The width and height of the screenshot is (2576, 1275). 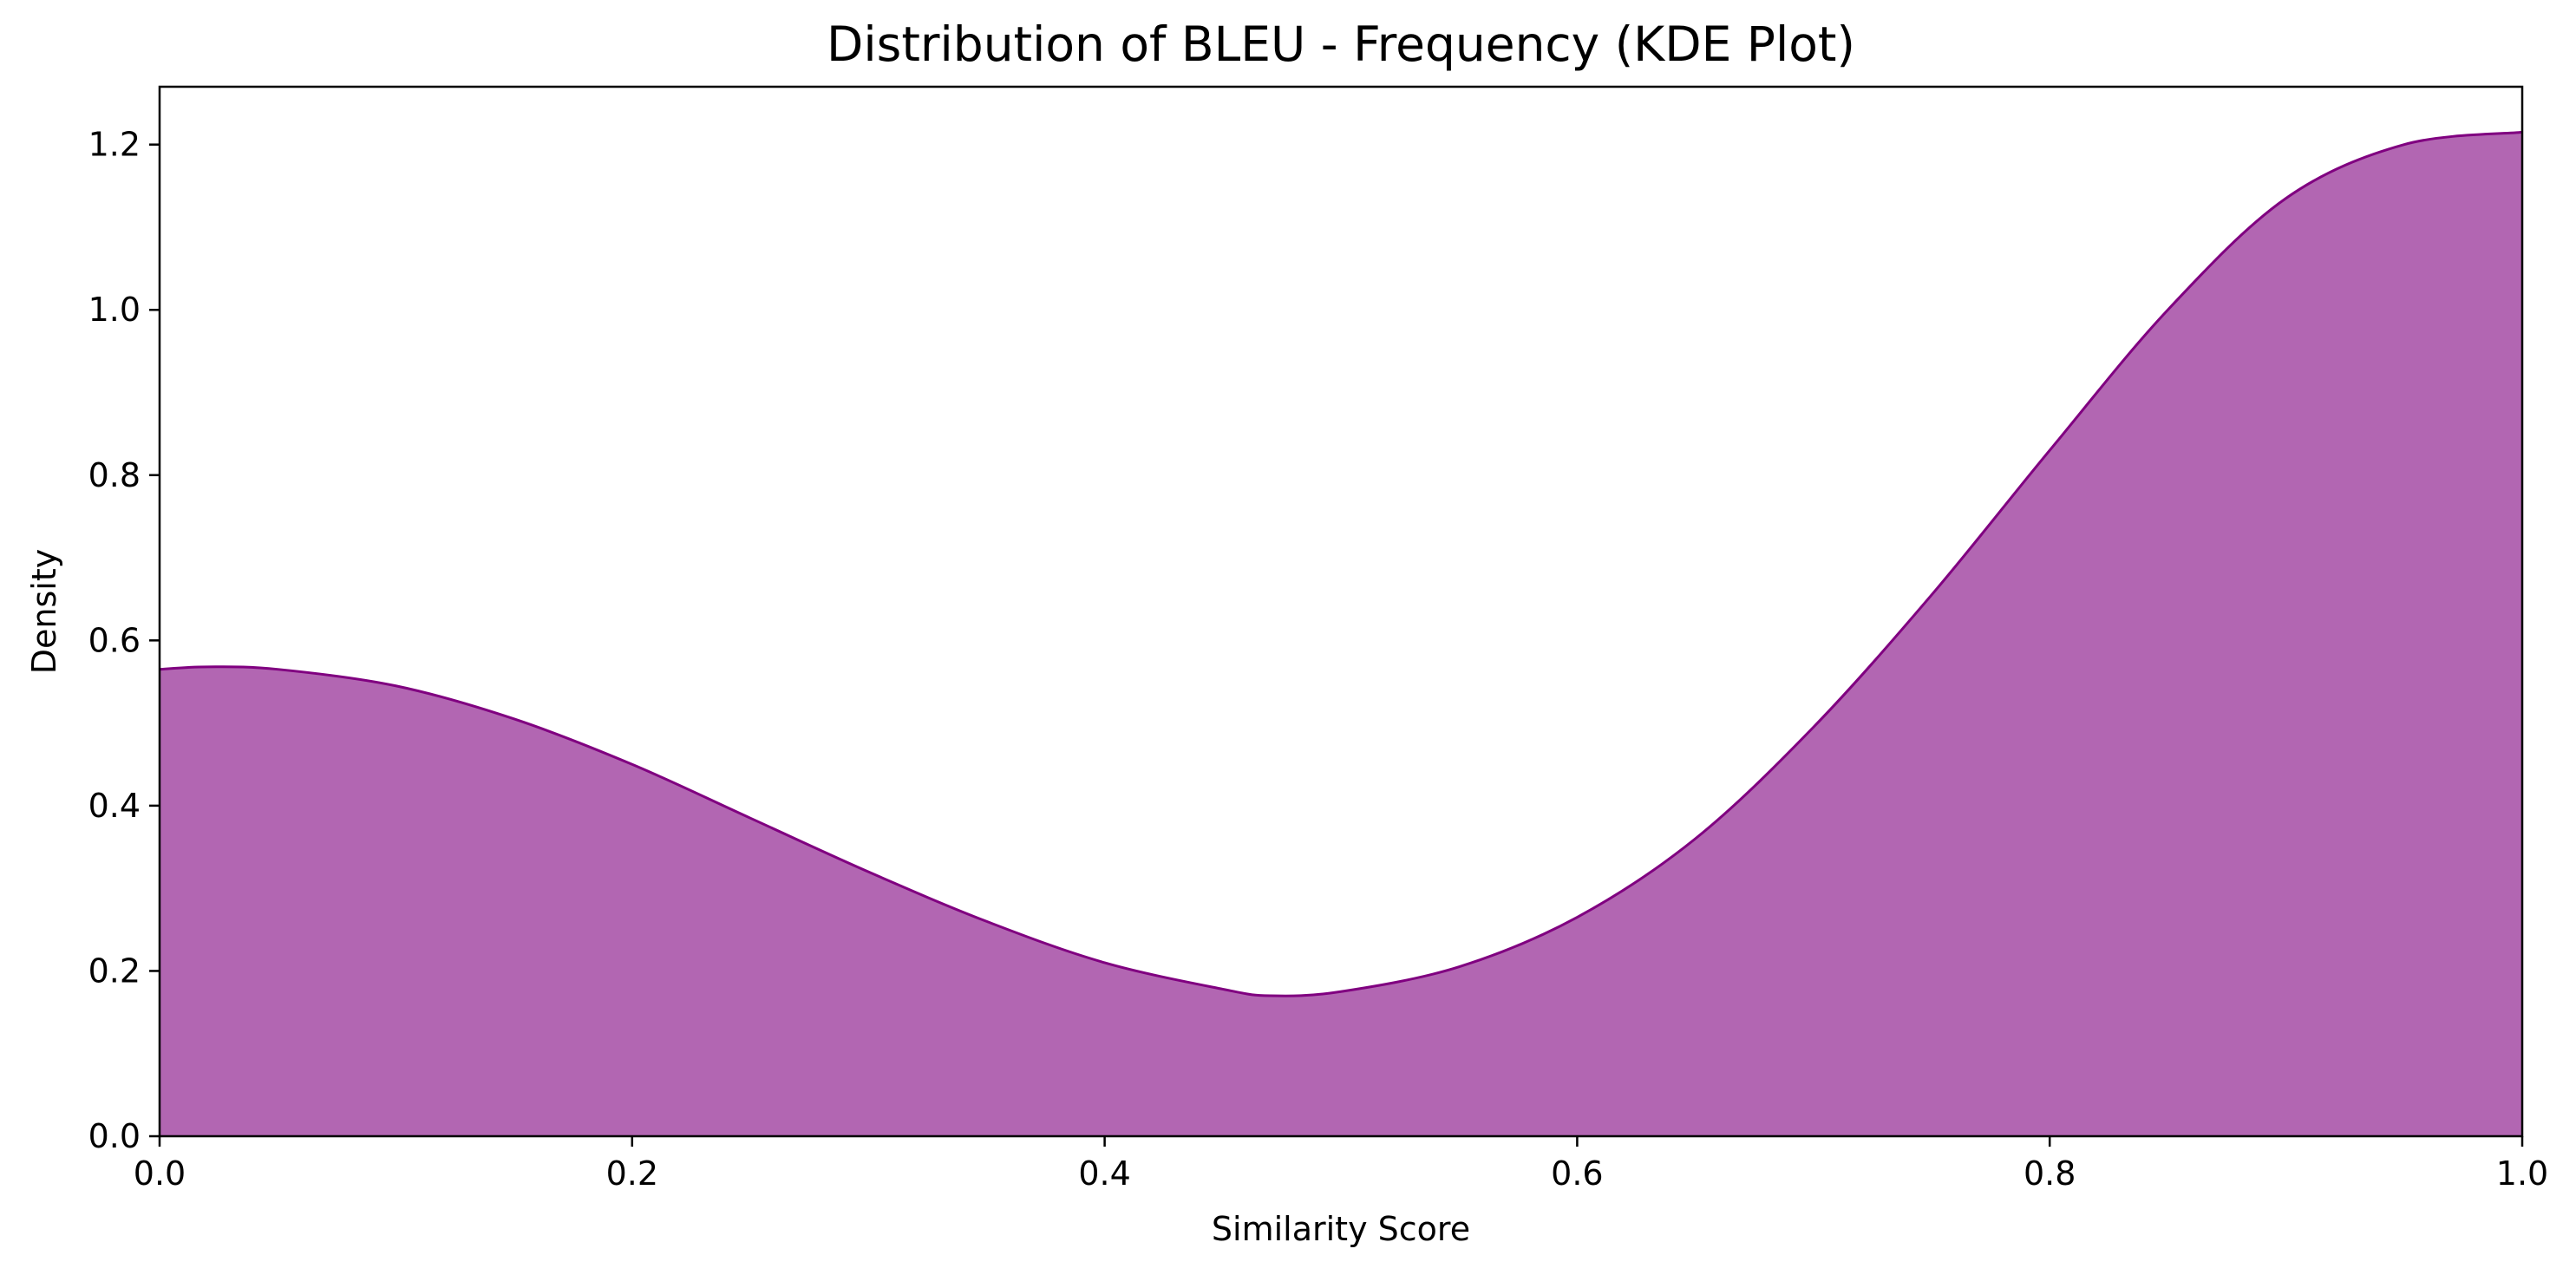 I want to click on x-tick-label: 0.6, so click(x=1577, y=1173).